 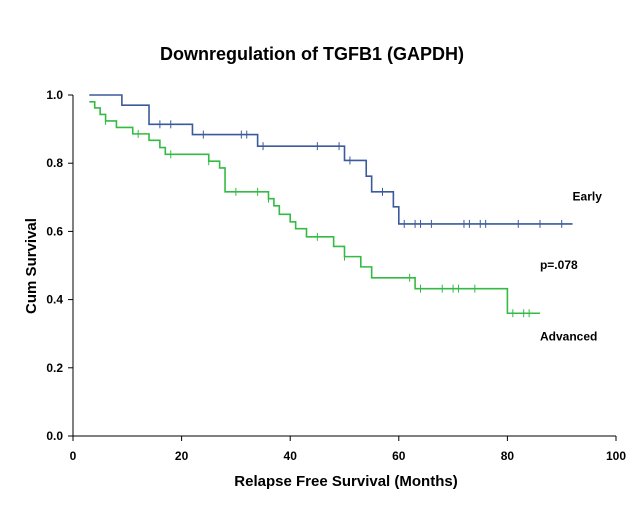 What do you see at coordinates (54, 231) in the screenshot?
I see `y-tick-label: 0.6` at bounding box center [54, 231].